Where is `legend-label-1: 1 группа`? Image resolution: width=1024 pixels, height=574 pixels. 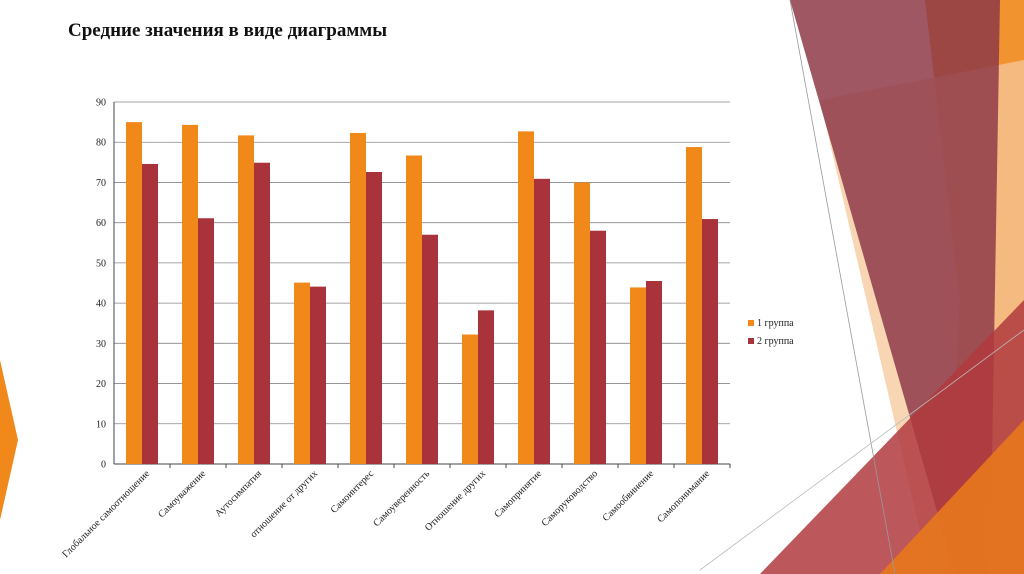 legend-label-1: 1 группа is located at coordinates (775, 323).